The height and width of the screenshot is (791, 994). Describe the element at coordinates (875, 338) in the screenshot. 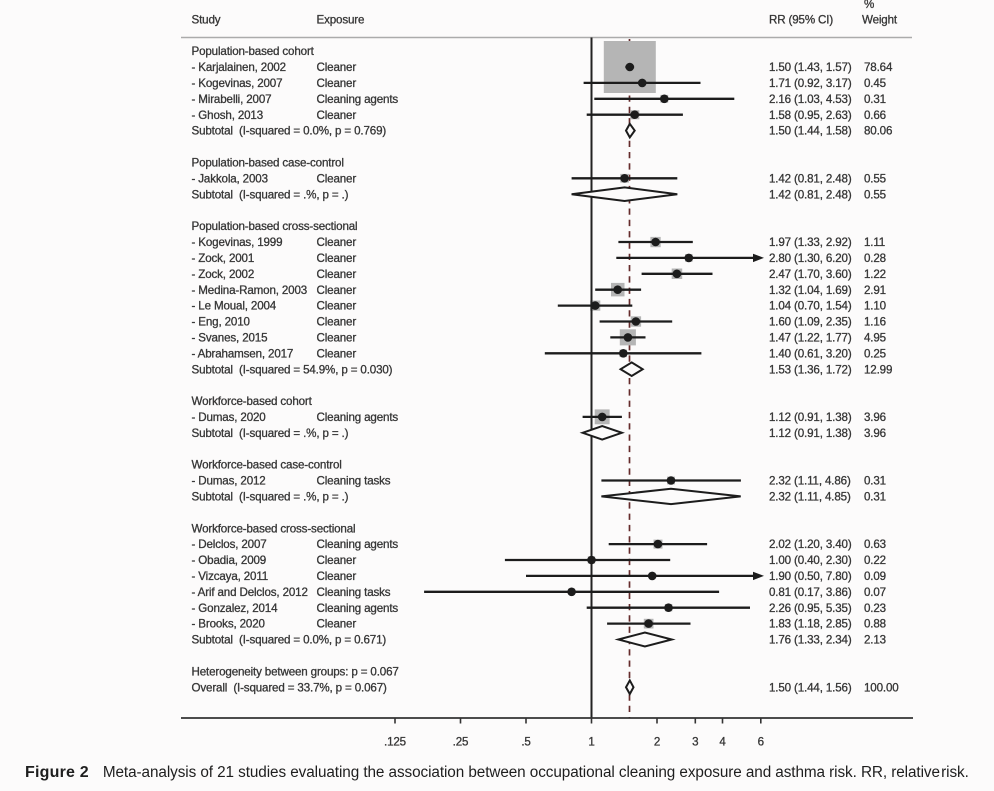

I see `svg-text: 4.95` at that location.